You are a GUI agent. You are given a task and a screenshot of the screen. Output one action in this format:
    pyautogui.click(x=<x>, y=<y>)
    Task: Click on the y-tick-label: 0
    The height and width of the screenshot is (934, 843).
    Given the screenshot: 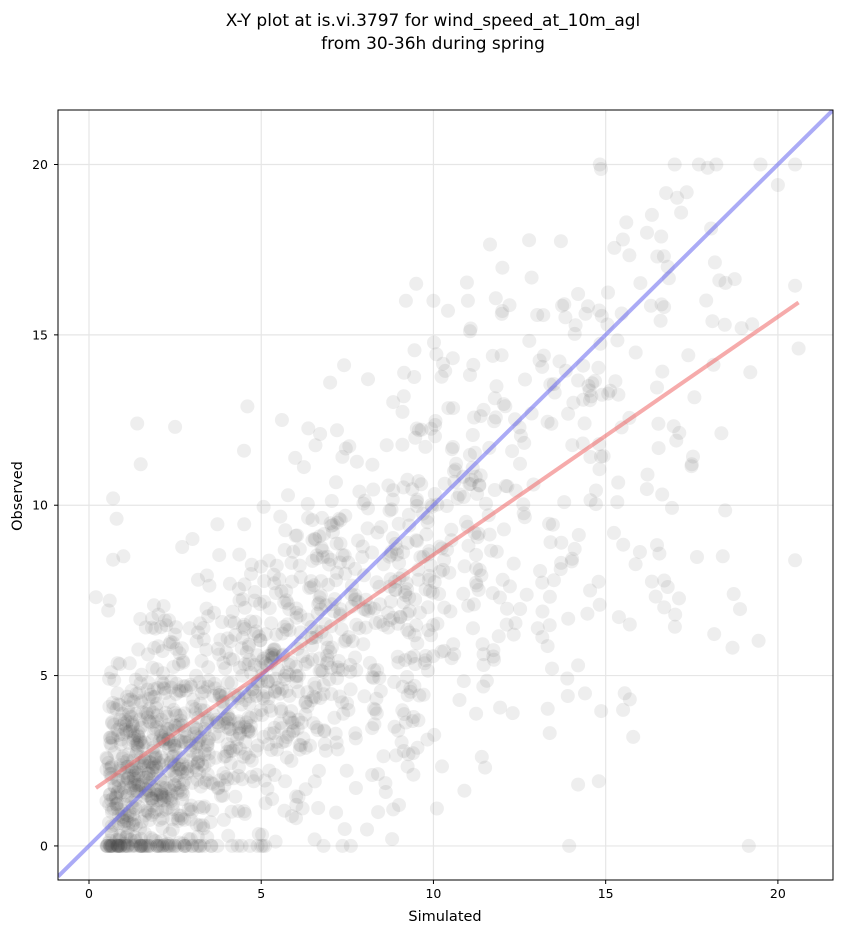 What is the action you would take?
    pyautogui.click(x=44, y=845)
    